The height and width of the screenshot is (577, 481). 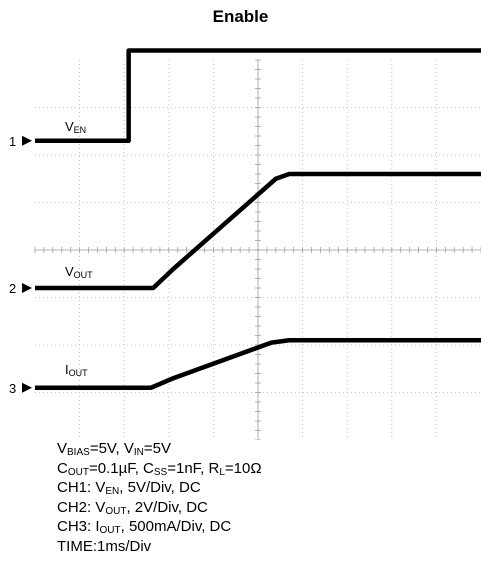 I want to click on chart-title: Enable, so click(x=240, y=16).